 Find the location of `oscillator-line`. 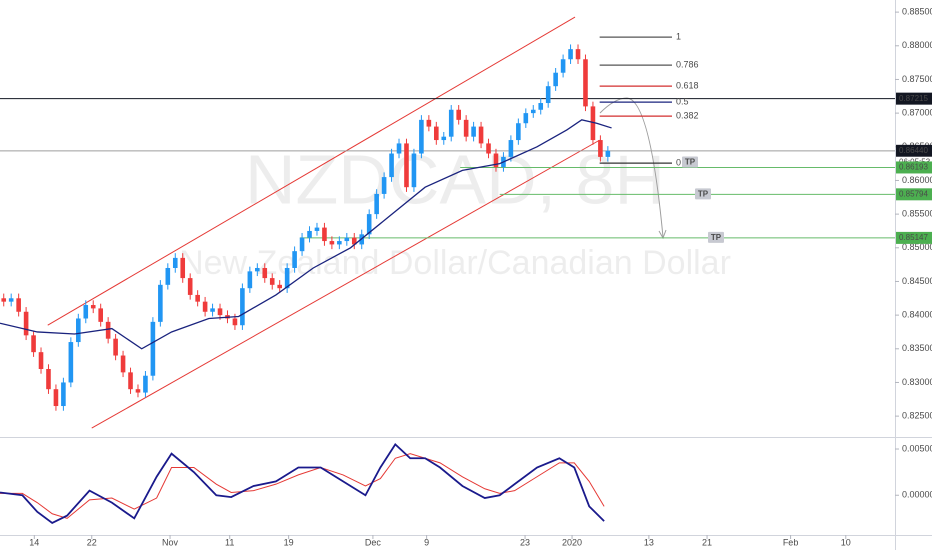

oscillator-line is located at coordinates (302, 484).